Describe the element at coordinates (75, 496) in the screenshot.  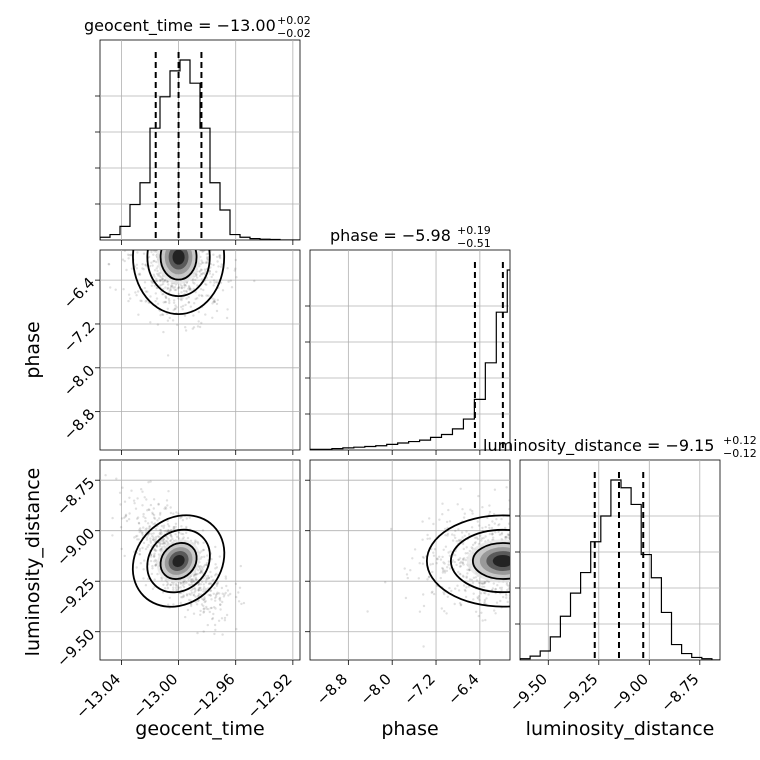
I see `y-tick-label: −8.75` at that location.